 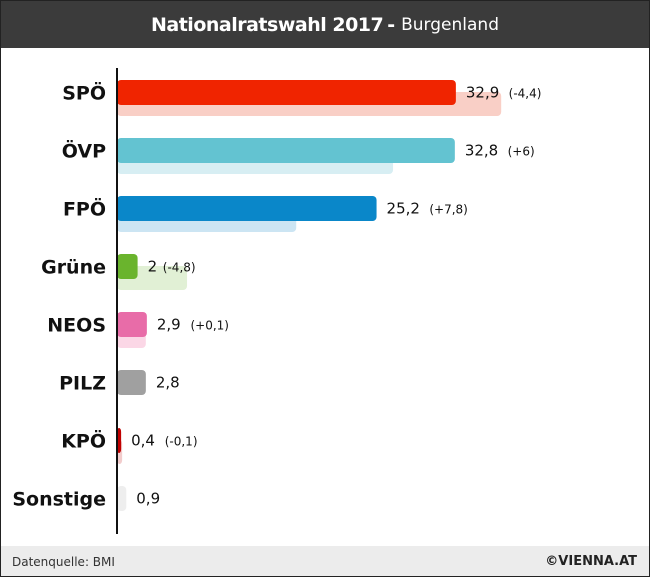 What do you see at coordinates (403, 209) in the screenshot?
I see `value-label: 25,2` at bounding box center [403, 209].